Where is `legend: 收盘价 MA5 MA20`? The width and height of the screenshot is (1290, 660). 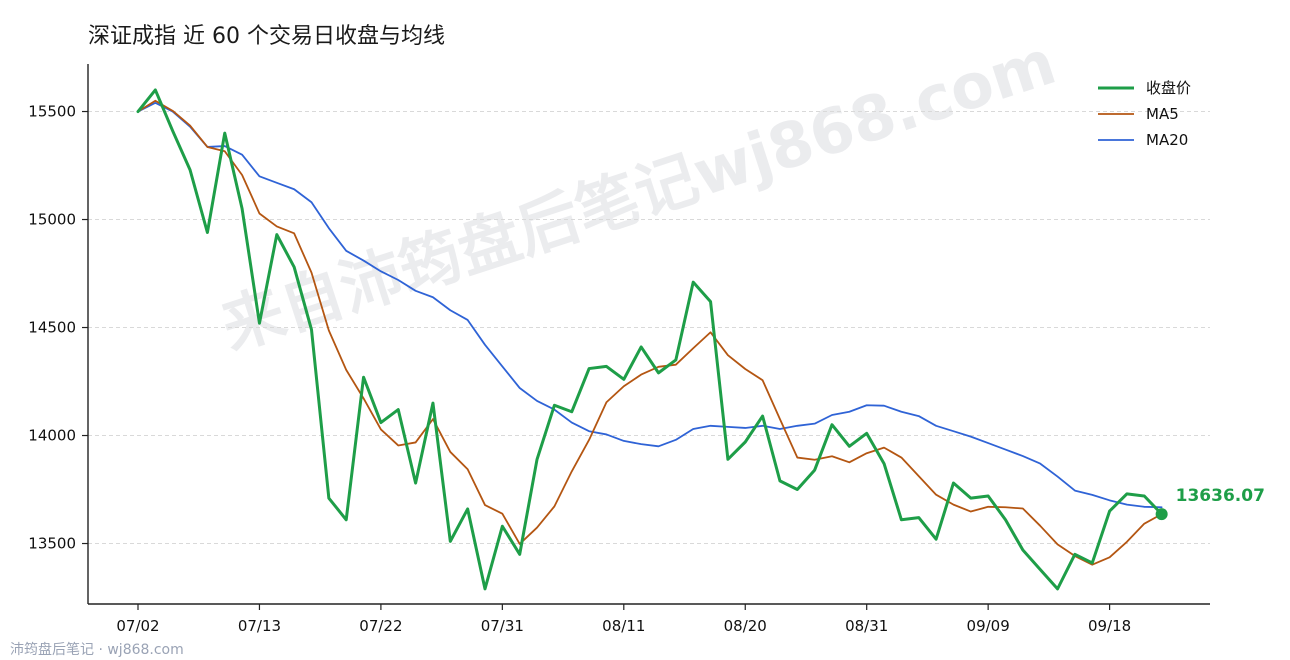
legend: 收盘价 MA5 MA20 is located at coordinates (1144, 114).